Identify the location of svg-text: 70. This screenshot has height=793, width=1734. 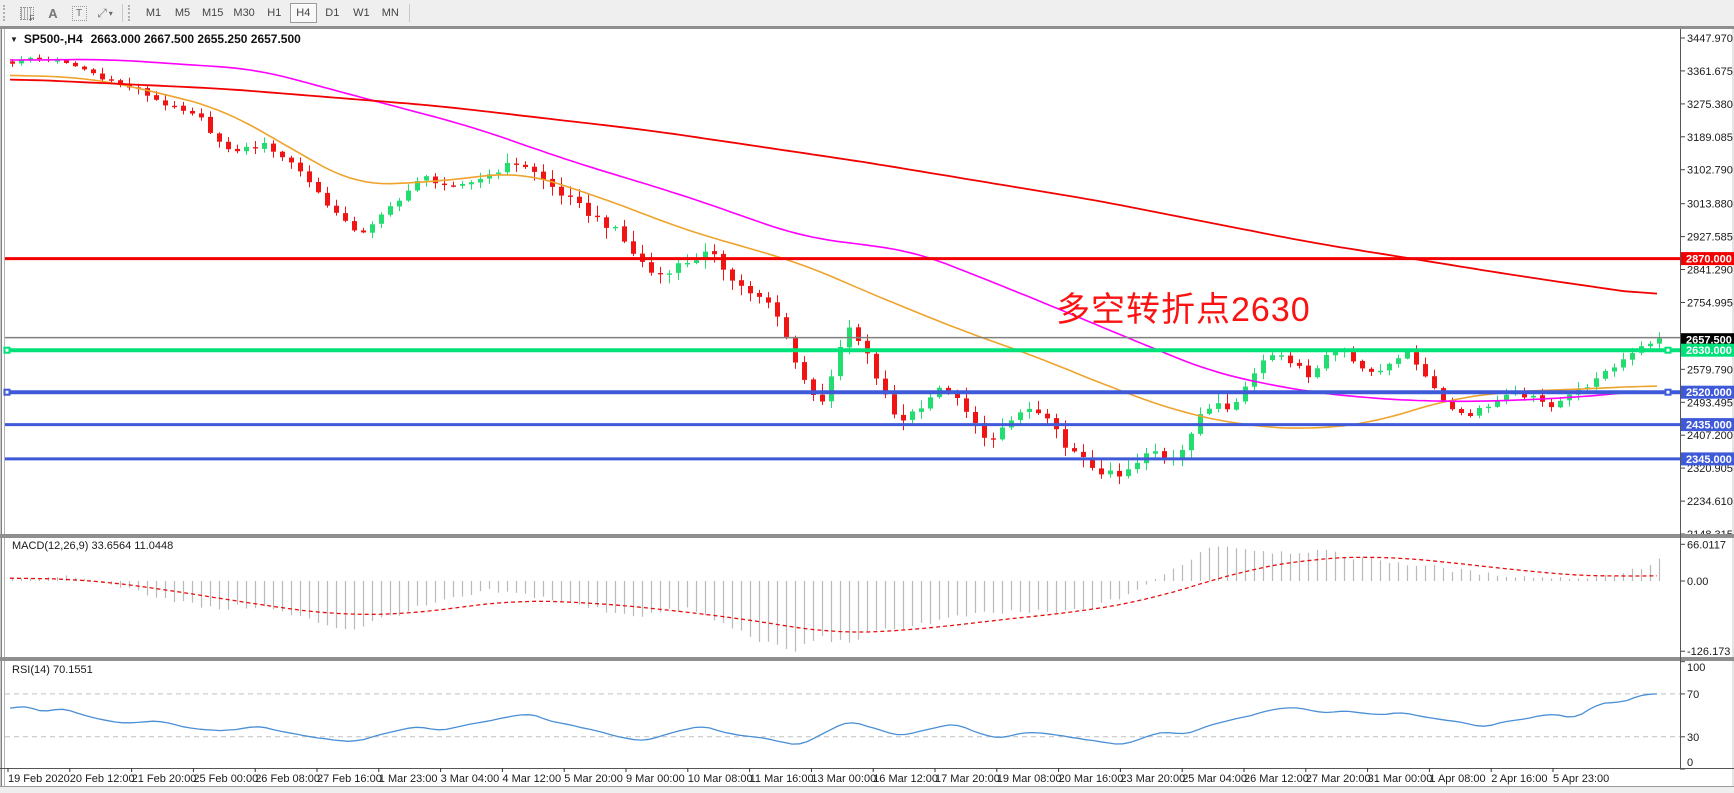
(1693, 695).